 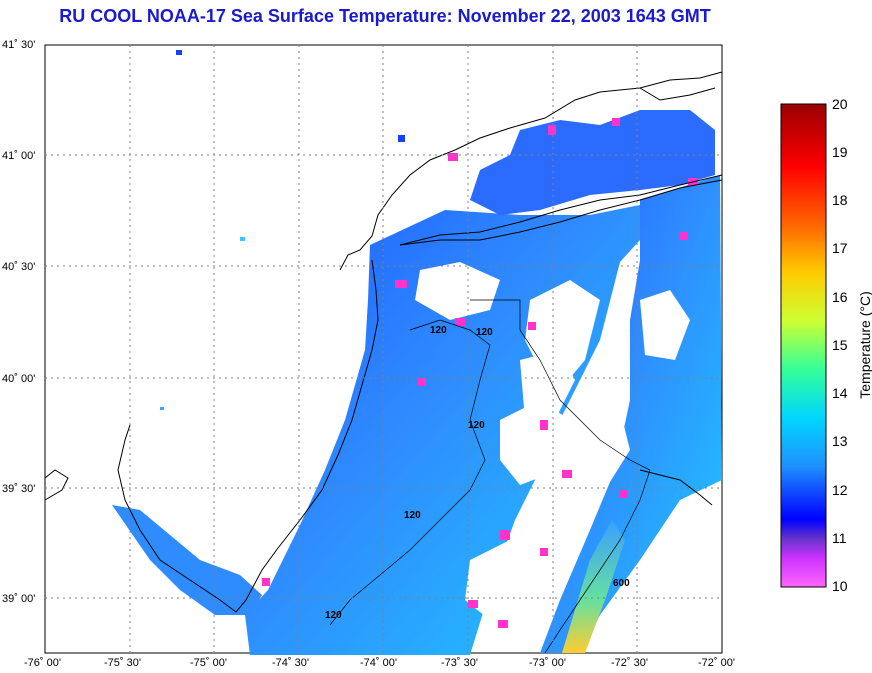 What do you see at coordinates (459, 663) in the screenshot?
I see `lon-label: -73˚ 30'` at bounding box center [459, 663].